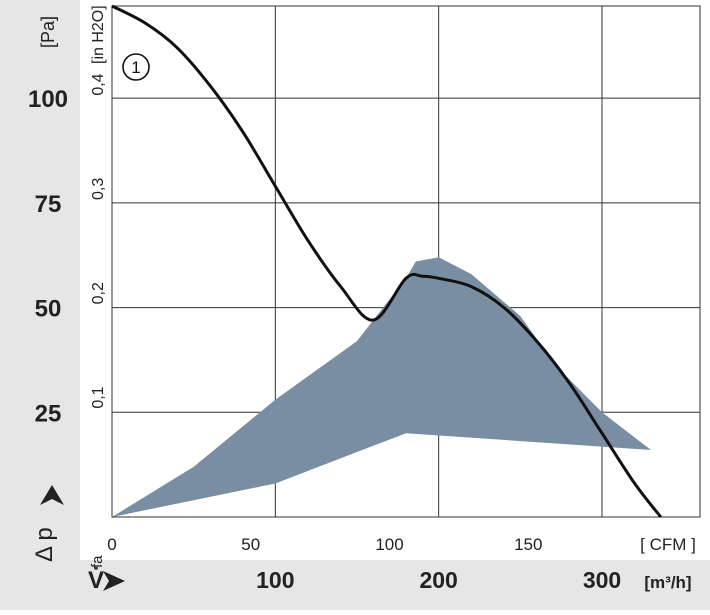 The image size is (710, 615). Describe the element at coordinates (48, 204) in the screenshot. I see `y-tick-label-pa-75: 75` at that location.